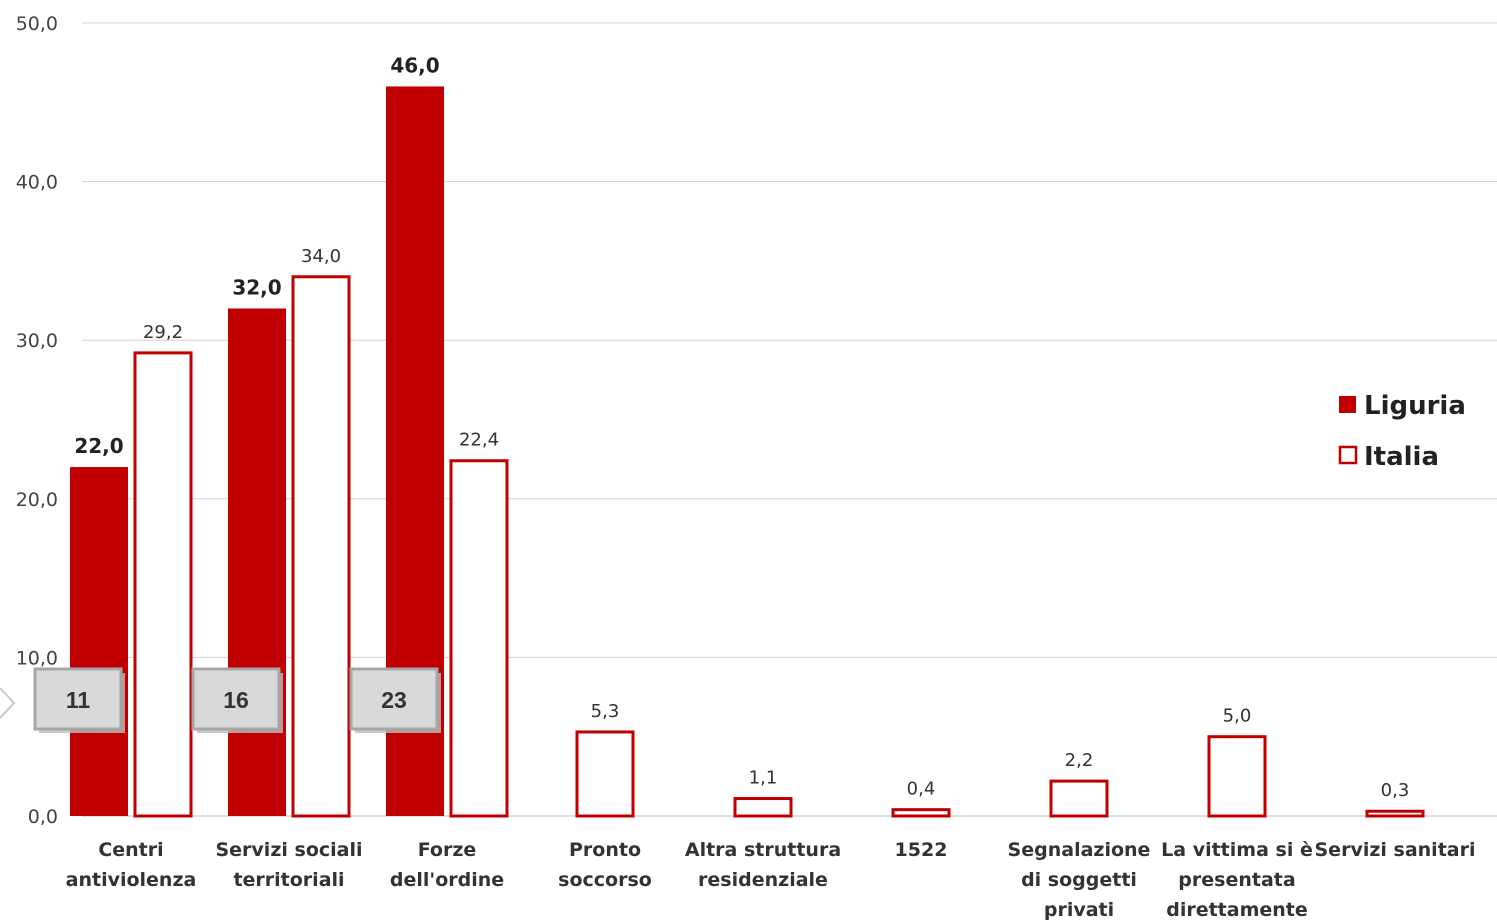 This screenshot has width=1497, height=920. I want to click on x-tick-label: soccorso, so click(605, 880).